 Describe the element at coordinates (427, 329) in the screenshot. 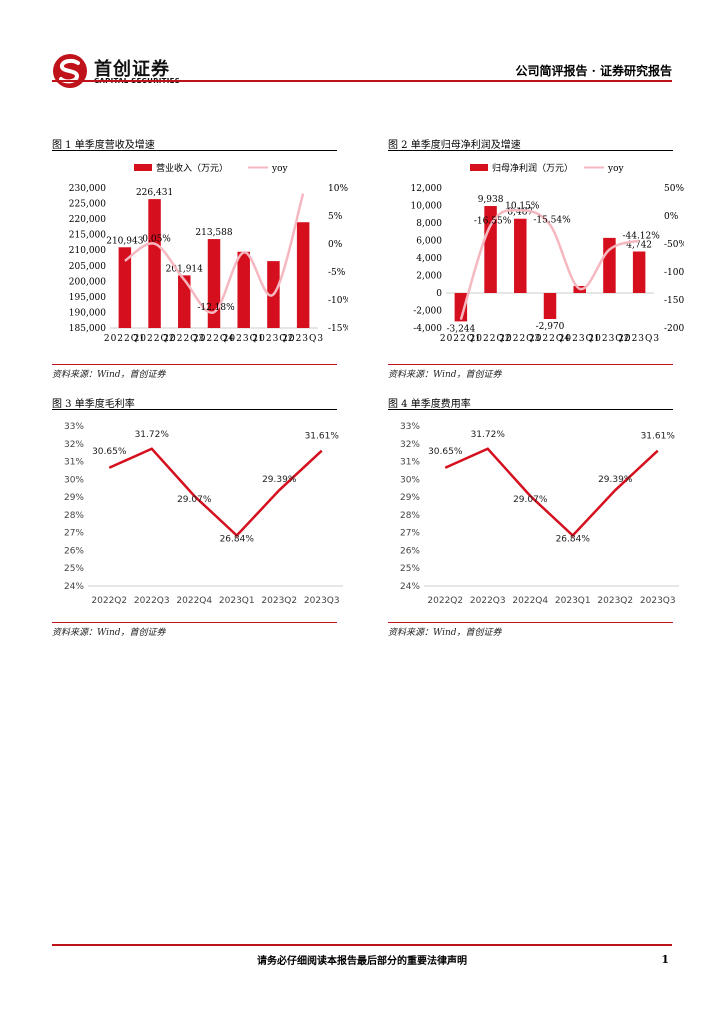

I see `fig2-left-tick-label: -4,000` at that location.